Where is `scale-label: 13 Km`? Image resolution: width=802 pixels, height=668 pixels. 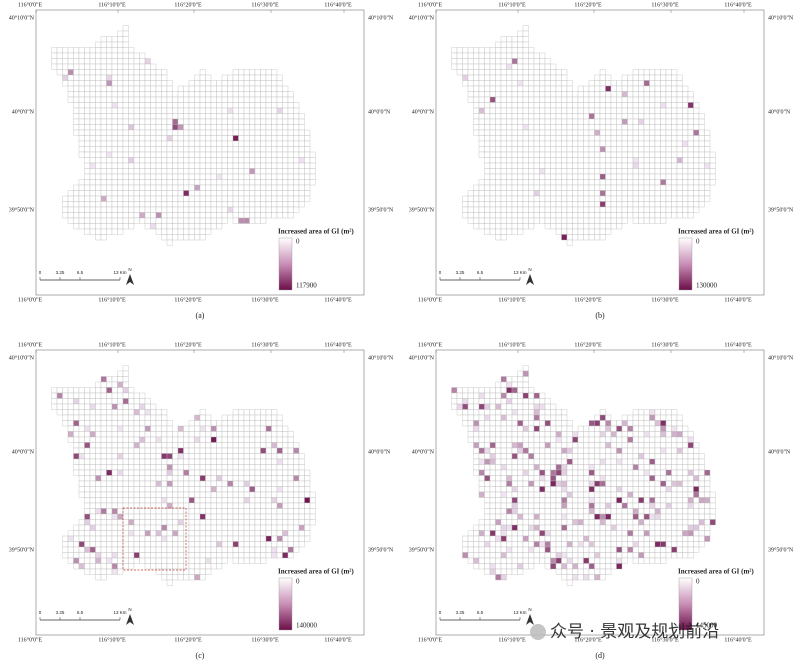
scale-label: 13 Km is located at coordinates (119, 612).